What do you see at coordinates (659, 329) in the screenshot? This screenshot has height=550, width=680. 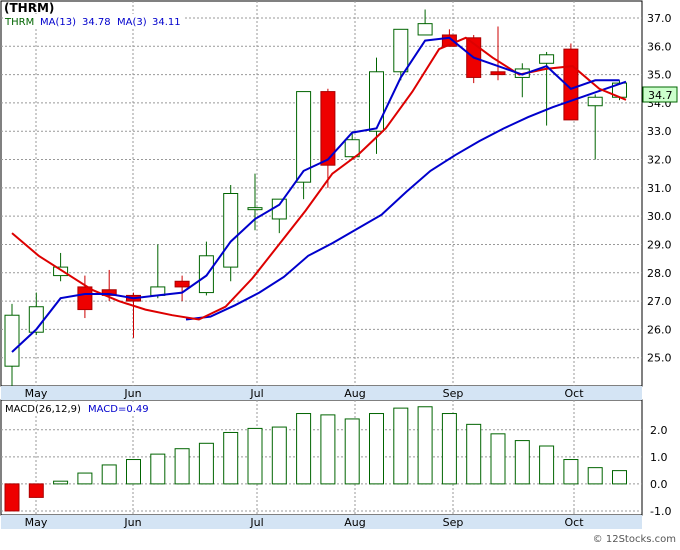 I see `price-y-tick-label: 26.0` at bounding box center [659, 329].